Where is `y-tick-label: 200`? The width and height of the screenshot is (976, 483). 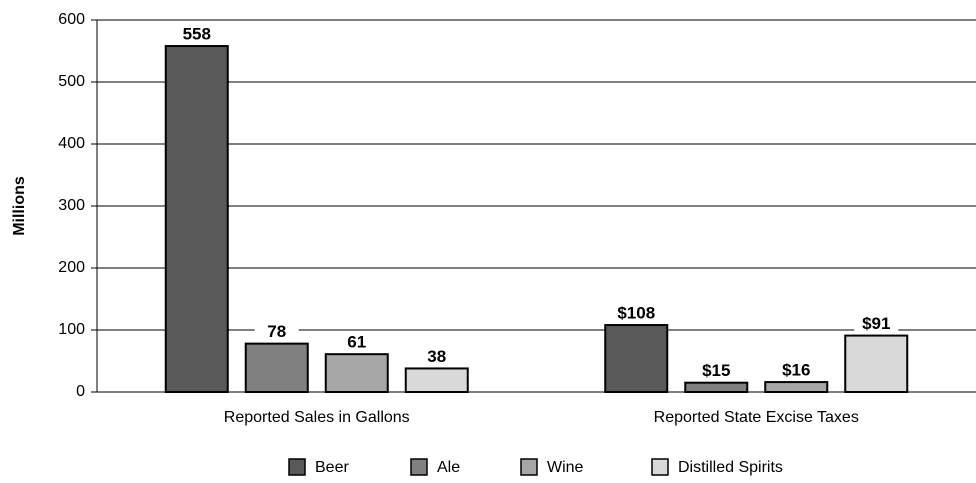
y-tick-label: 200 is located at coordinates (71, 267).